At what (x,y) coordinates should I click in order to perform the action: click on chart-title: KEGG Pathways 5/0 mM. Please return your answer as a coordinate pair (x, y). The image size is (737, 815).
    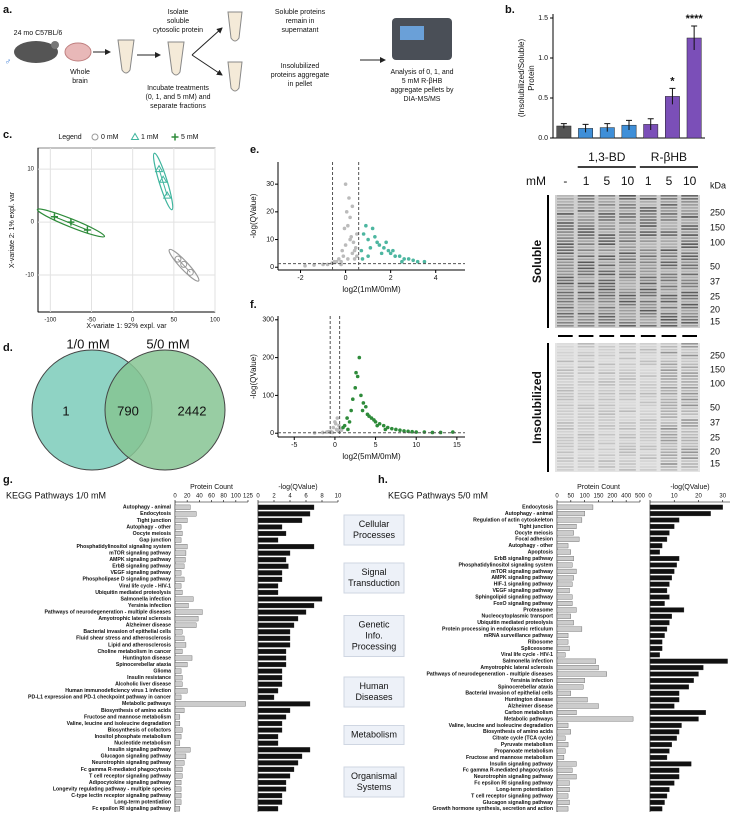
    Looking at the image, I should click on (438, 495).